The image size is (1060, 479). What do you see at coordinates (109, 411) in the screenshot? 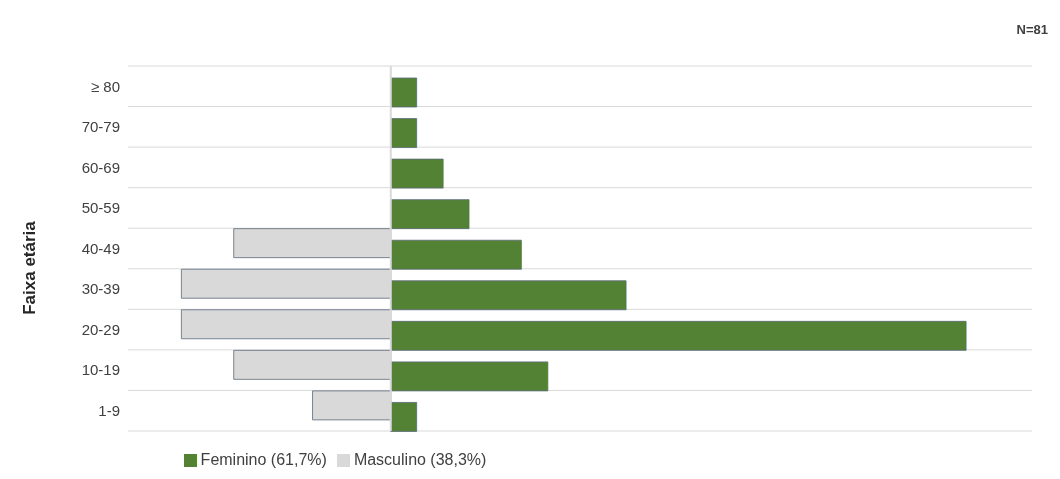
I see `y-tick-label: 1-9` at bounding box center [109, 411].